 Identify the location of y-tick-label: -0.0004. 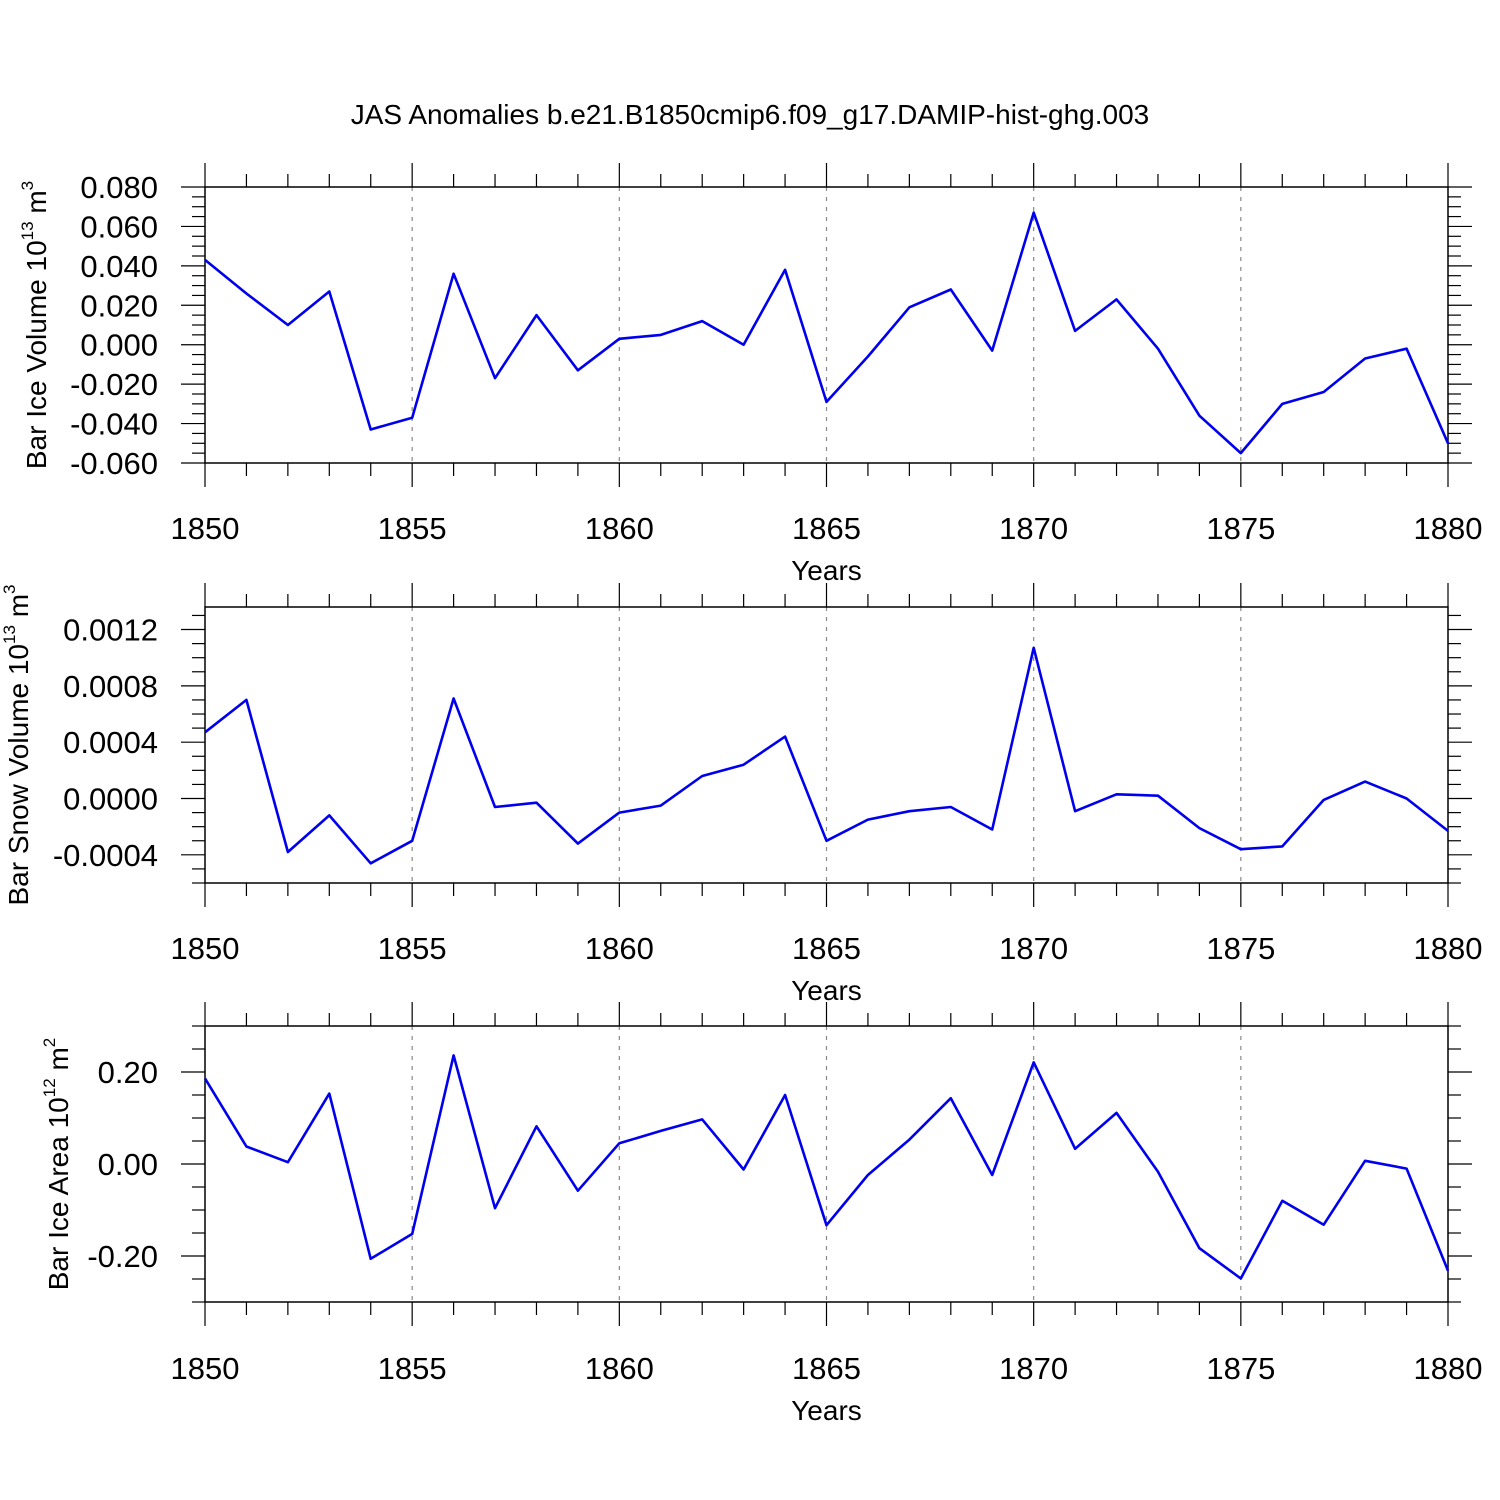
(105, 855).